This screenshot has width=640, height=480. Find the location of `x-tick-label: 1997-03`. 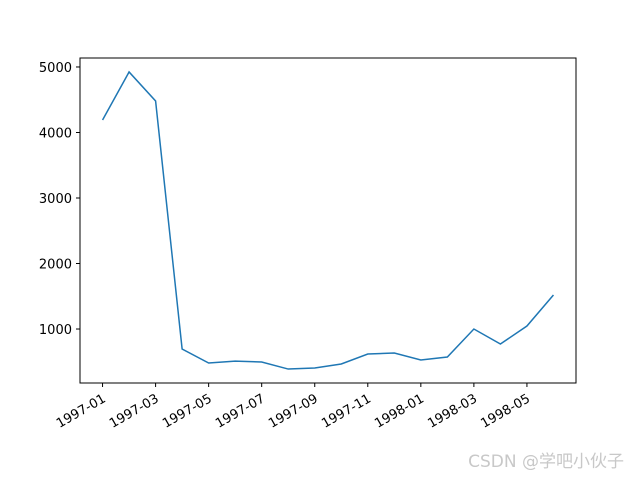

x-tick-label: 1997-03 is located at coordinates (134, 411).